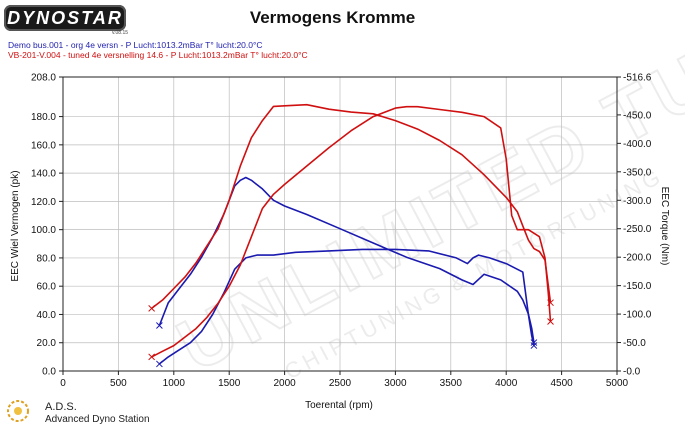 The image size is (685, 428). Describe the element at coordinates (637, 115) in the screenshot. I see `y2-tick-label: -450.0` at that location.